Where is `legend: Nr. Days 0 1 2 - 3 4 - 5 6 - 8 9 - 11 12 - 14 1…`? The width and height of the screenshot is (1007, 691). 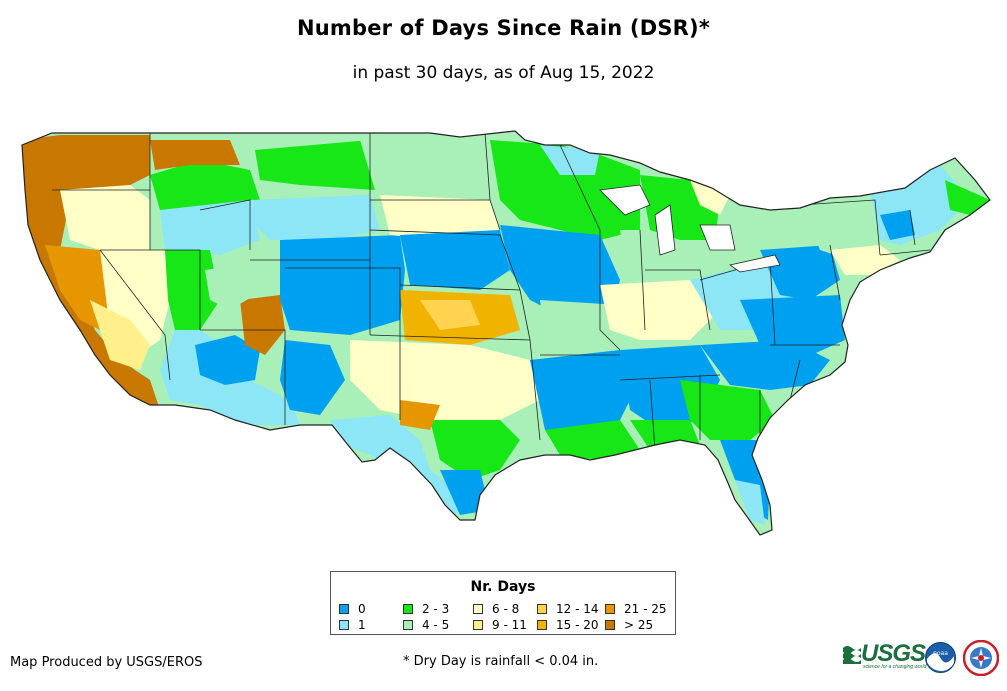 legend: Nr. Days 0 1 2 - 3 4 - 5 6 - 8 9 - 11 12 - 14 1… is located at coordinates (503, 603).